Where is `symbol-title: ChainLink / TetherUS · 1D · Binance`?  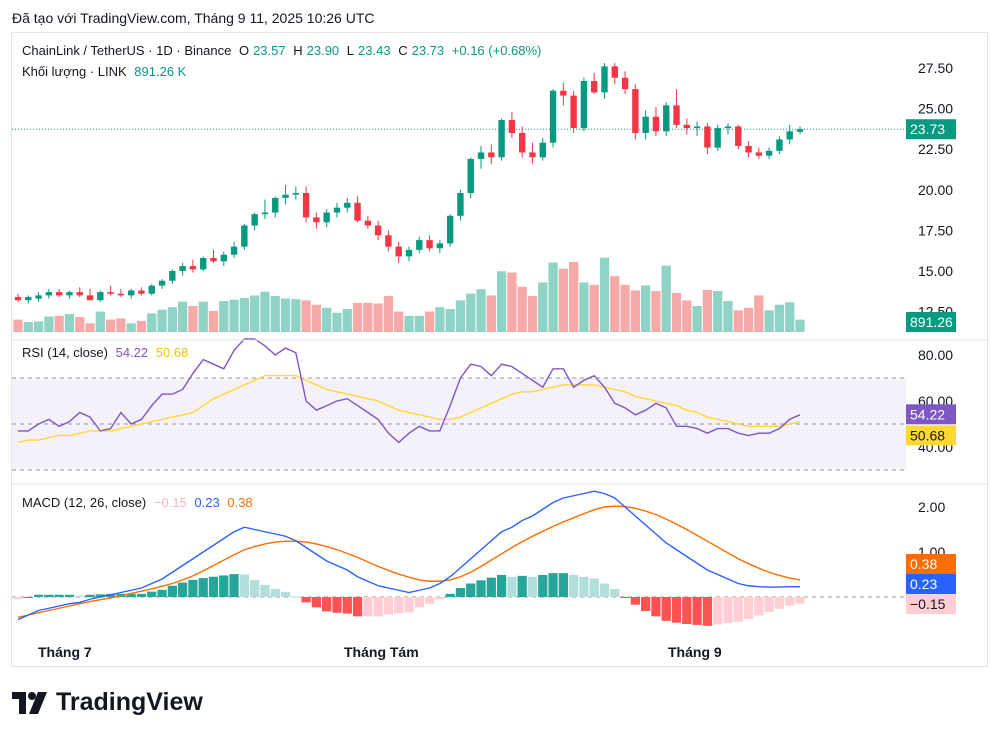
symbol-title: ChainLink / TetherUS · 1D · Binance is located at coordinates (127, 50).